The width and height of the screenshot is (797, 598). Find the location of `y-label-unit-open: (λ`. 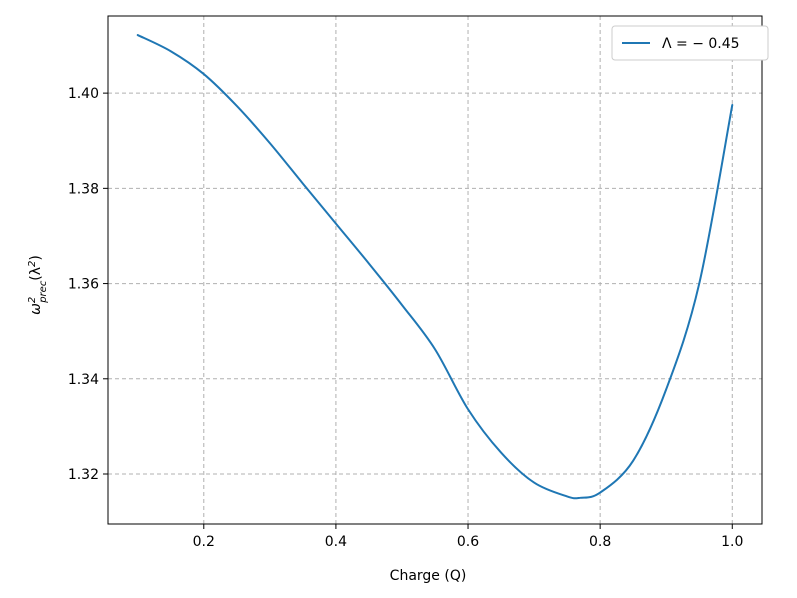

y-label-unit-open: (λ is located at coordinates (36, 274).